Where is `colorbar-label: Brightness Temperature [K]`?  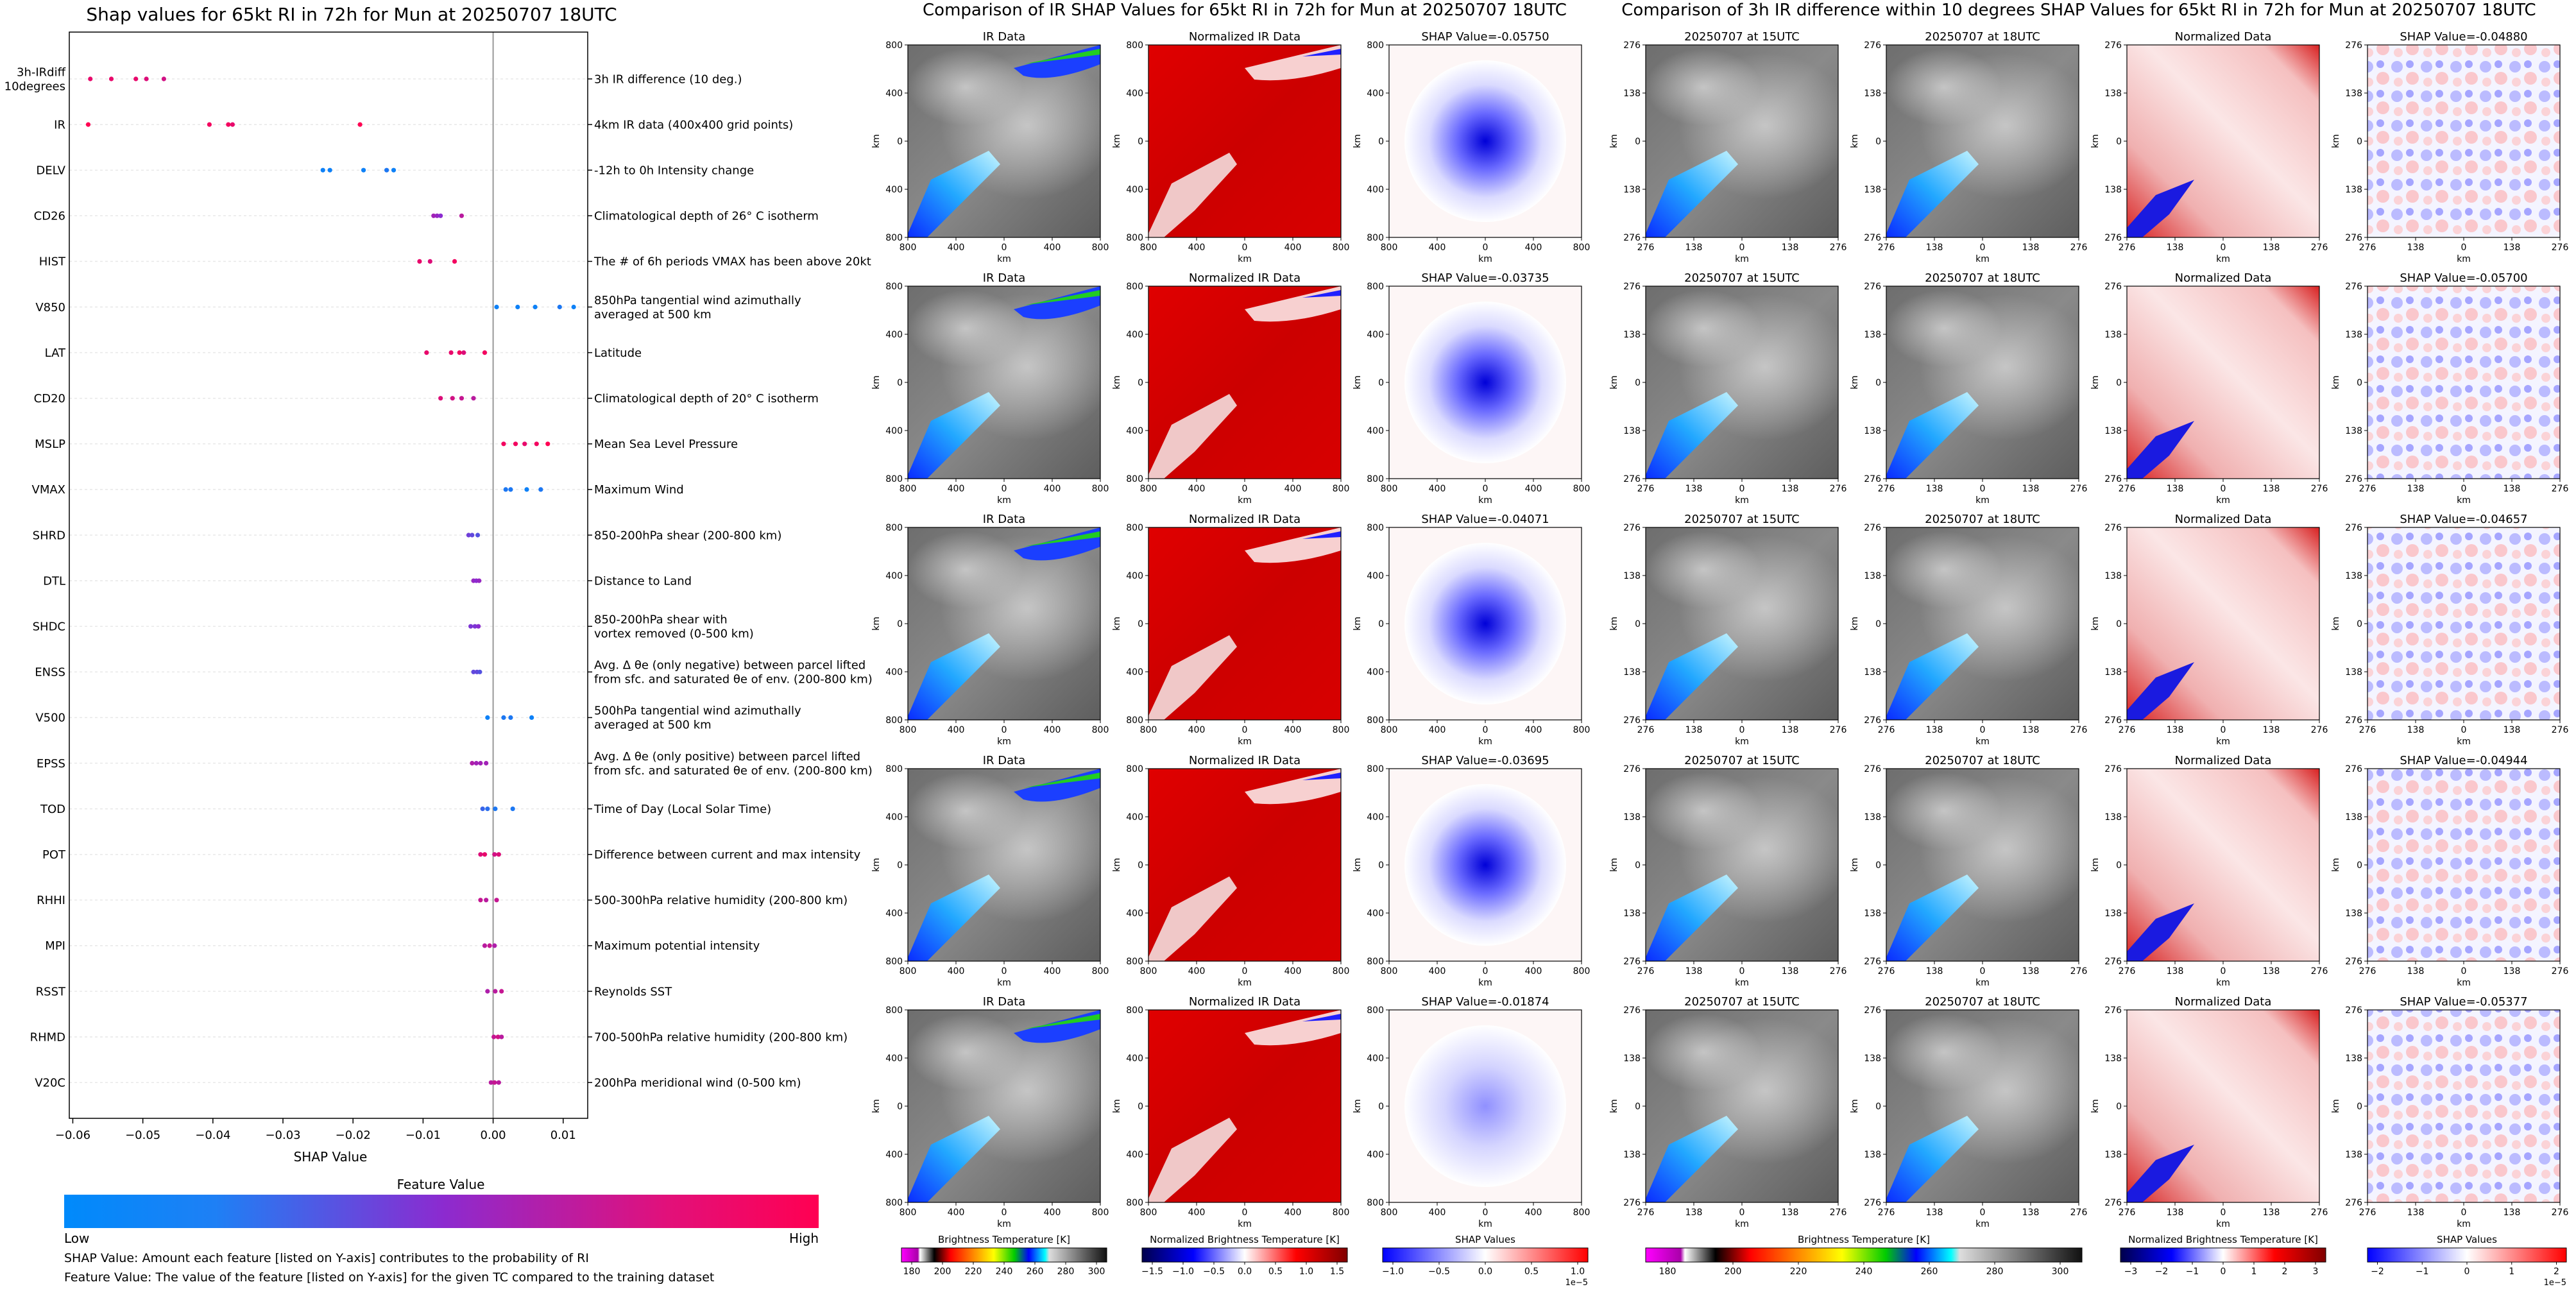 colorbar-label: Brightness Temperature [K] is located at coordinates (1004, 1239).